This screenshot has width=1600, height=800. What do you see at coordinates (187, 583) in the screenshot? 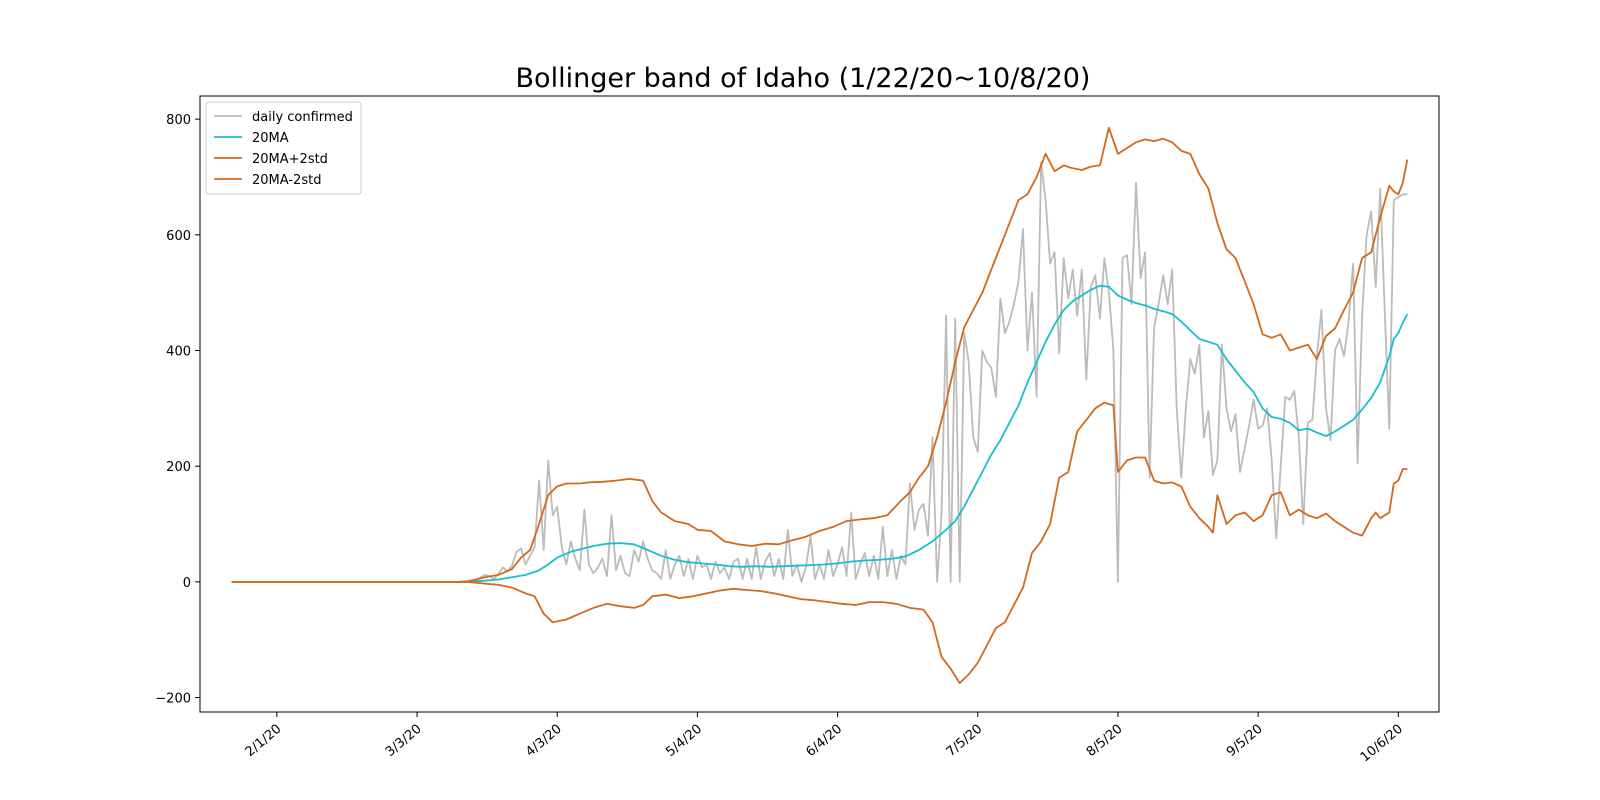
I see `y-tick-label: 0` at bounding box center [187, 583].